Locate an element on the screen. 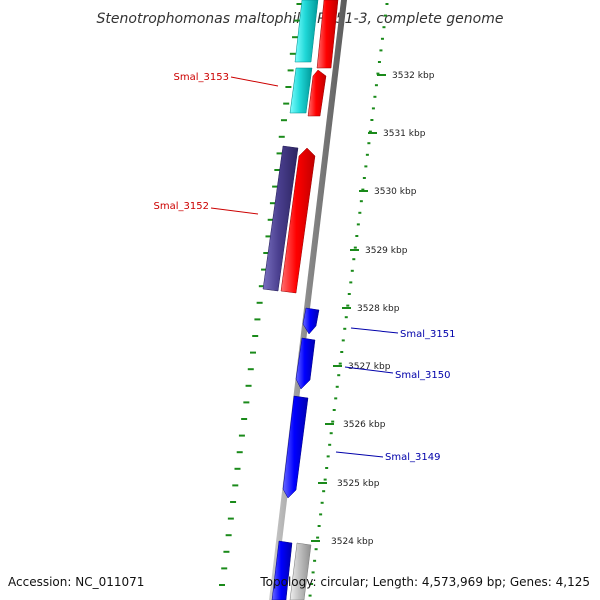  gene-label-smal-3152: Smal_3152 is located at coordinates (181, 206).